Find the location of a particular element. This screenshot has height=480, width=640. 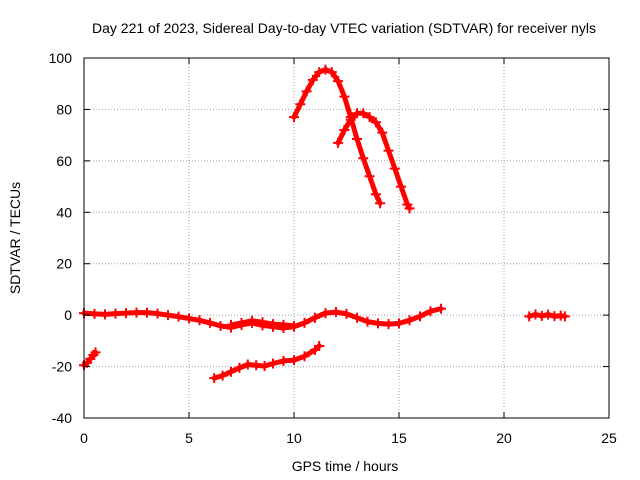

x-tick-label: 25 is located at coordinates (609, 438).